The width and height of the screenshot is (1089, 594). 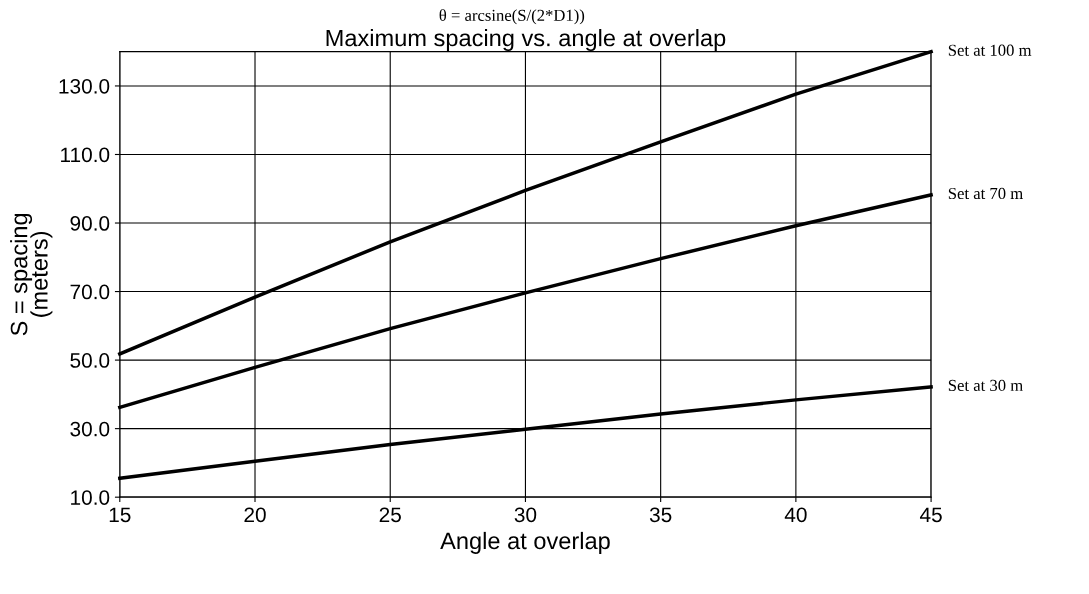 What do you see at coordinates (525, 542) in the screenshot?
I see `x-axis-title: Angle at overlap` at bounding box center [525, 542].